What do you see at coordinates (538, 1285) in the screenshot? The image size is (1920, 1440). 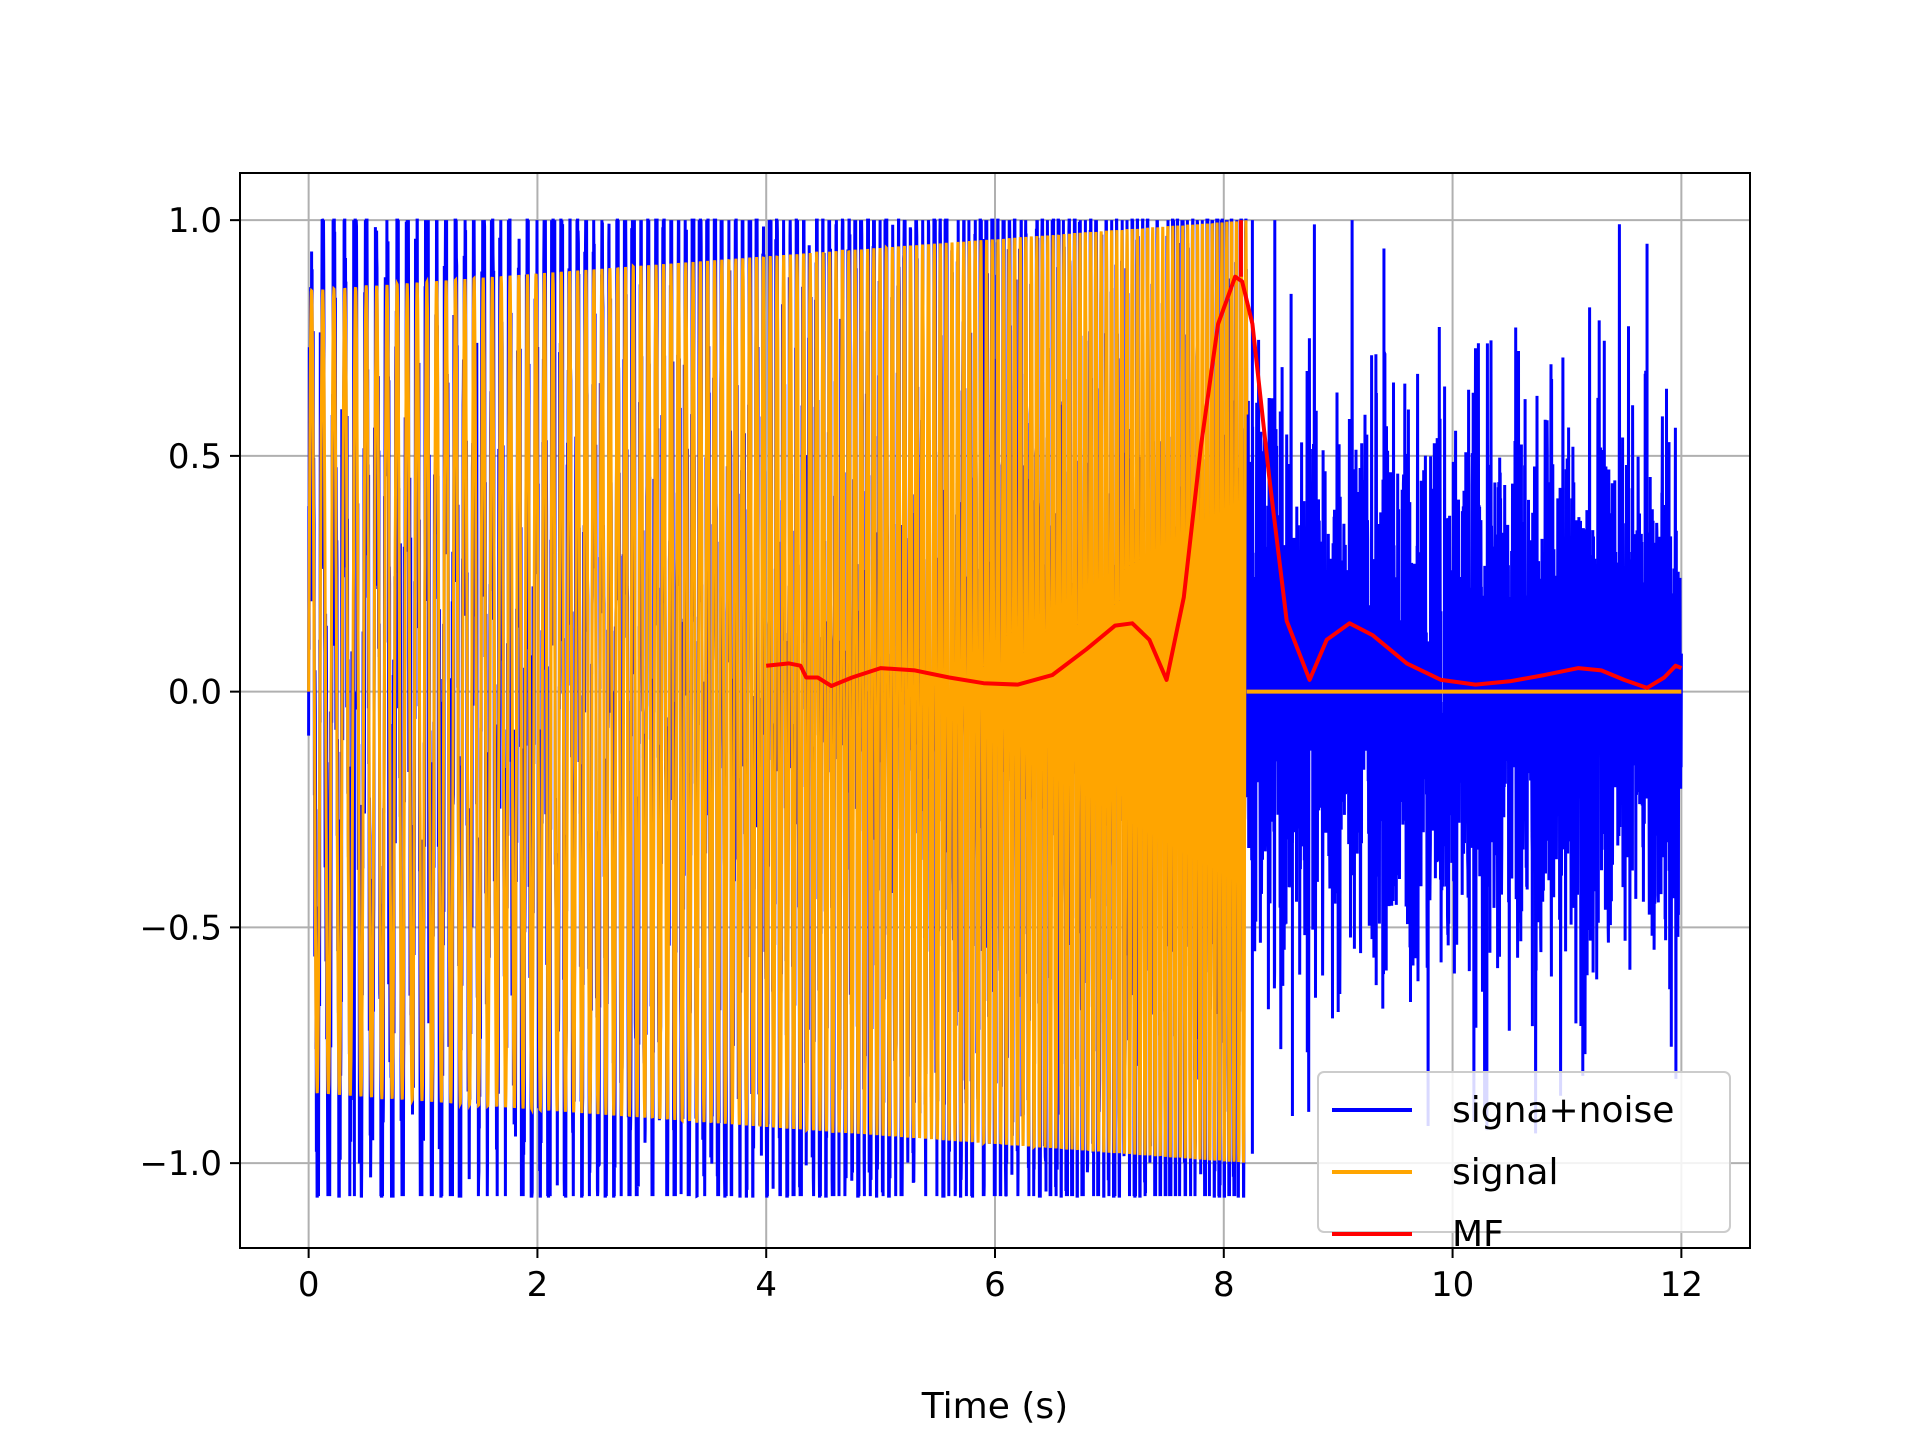 I see `x-tick-label: 2` at bounding box center [538, 1285].